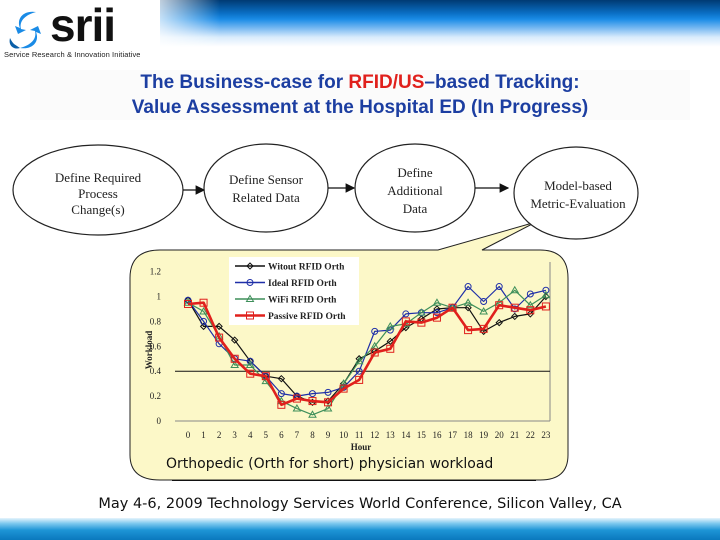 Image resolution: width=720 pixels, height=540 pixels. Describe the element at coordinates (83, 25) in the screenshot. I see `logo-wordmark: srii` at that location.